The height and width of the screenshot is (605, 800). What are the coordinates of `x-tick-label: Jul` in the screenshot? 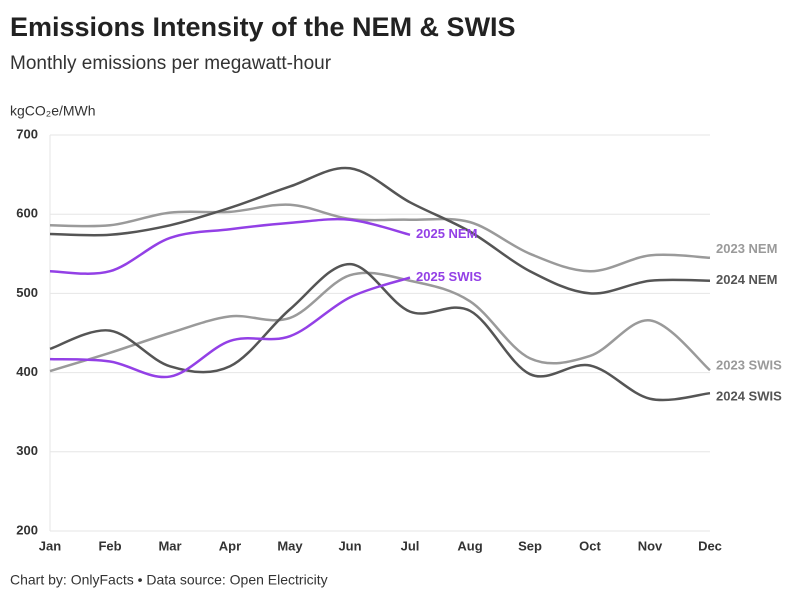 It's located at (410, 545).